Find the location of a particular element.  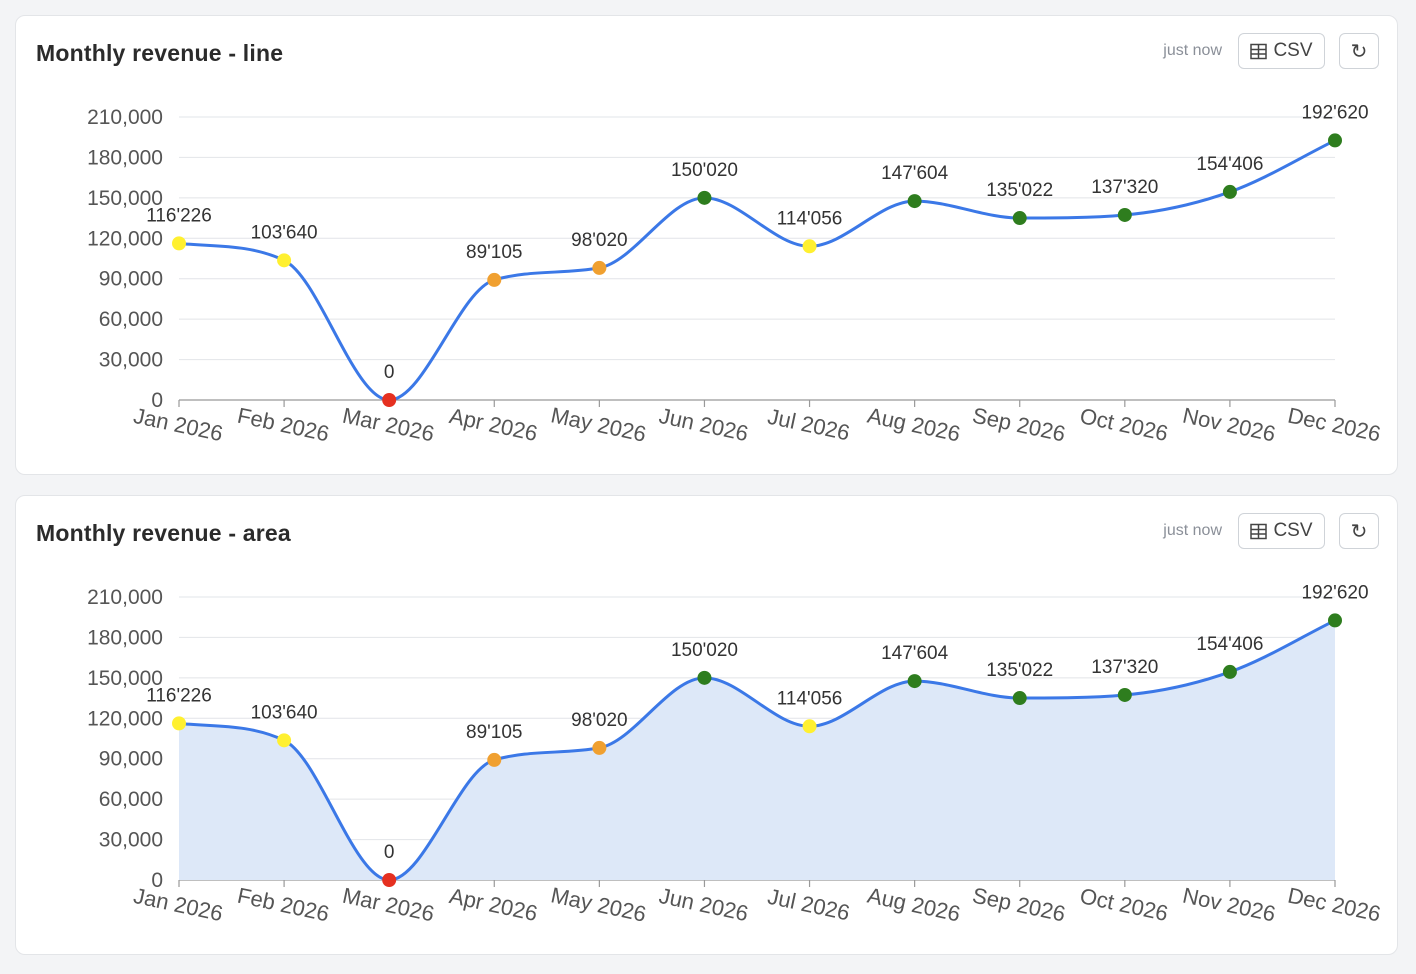

data-label: 89'105 is located at coordinates (494, 732).